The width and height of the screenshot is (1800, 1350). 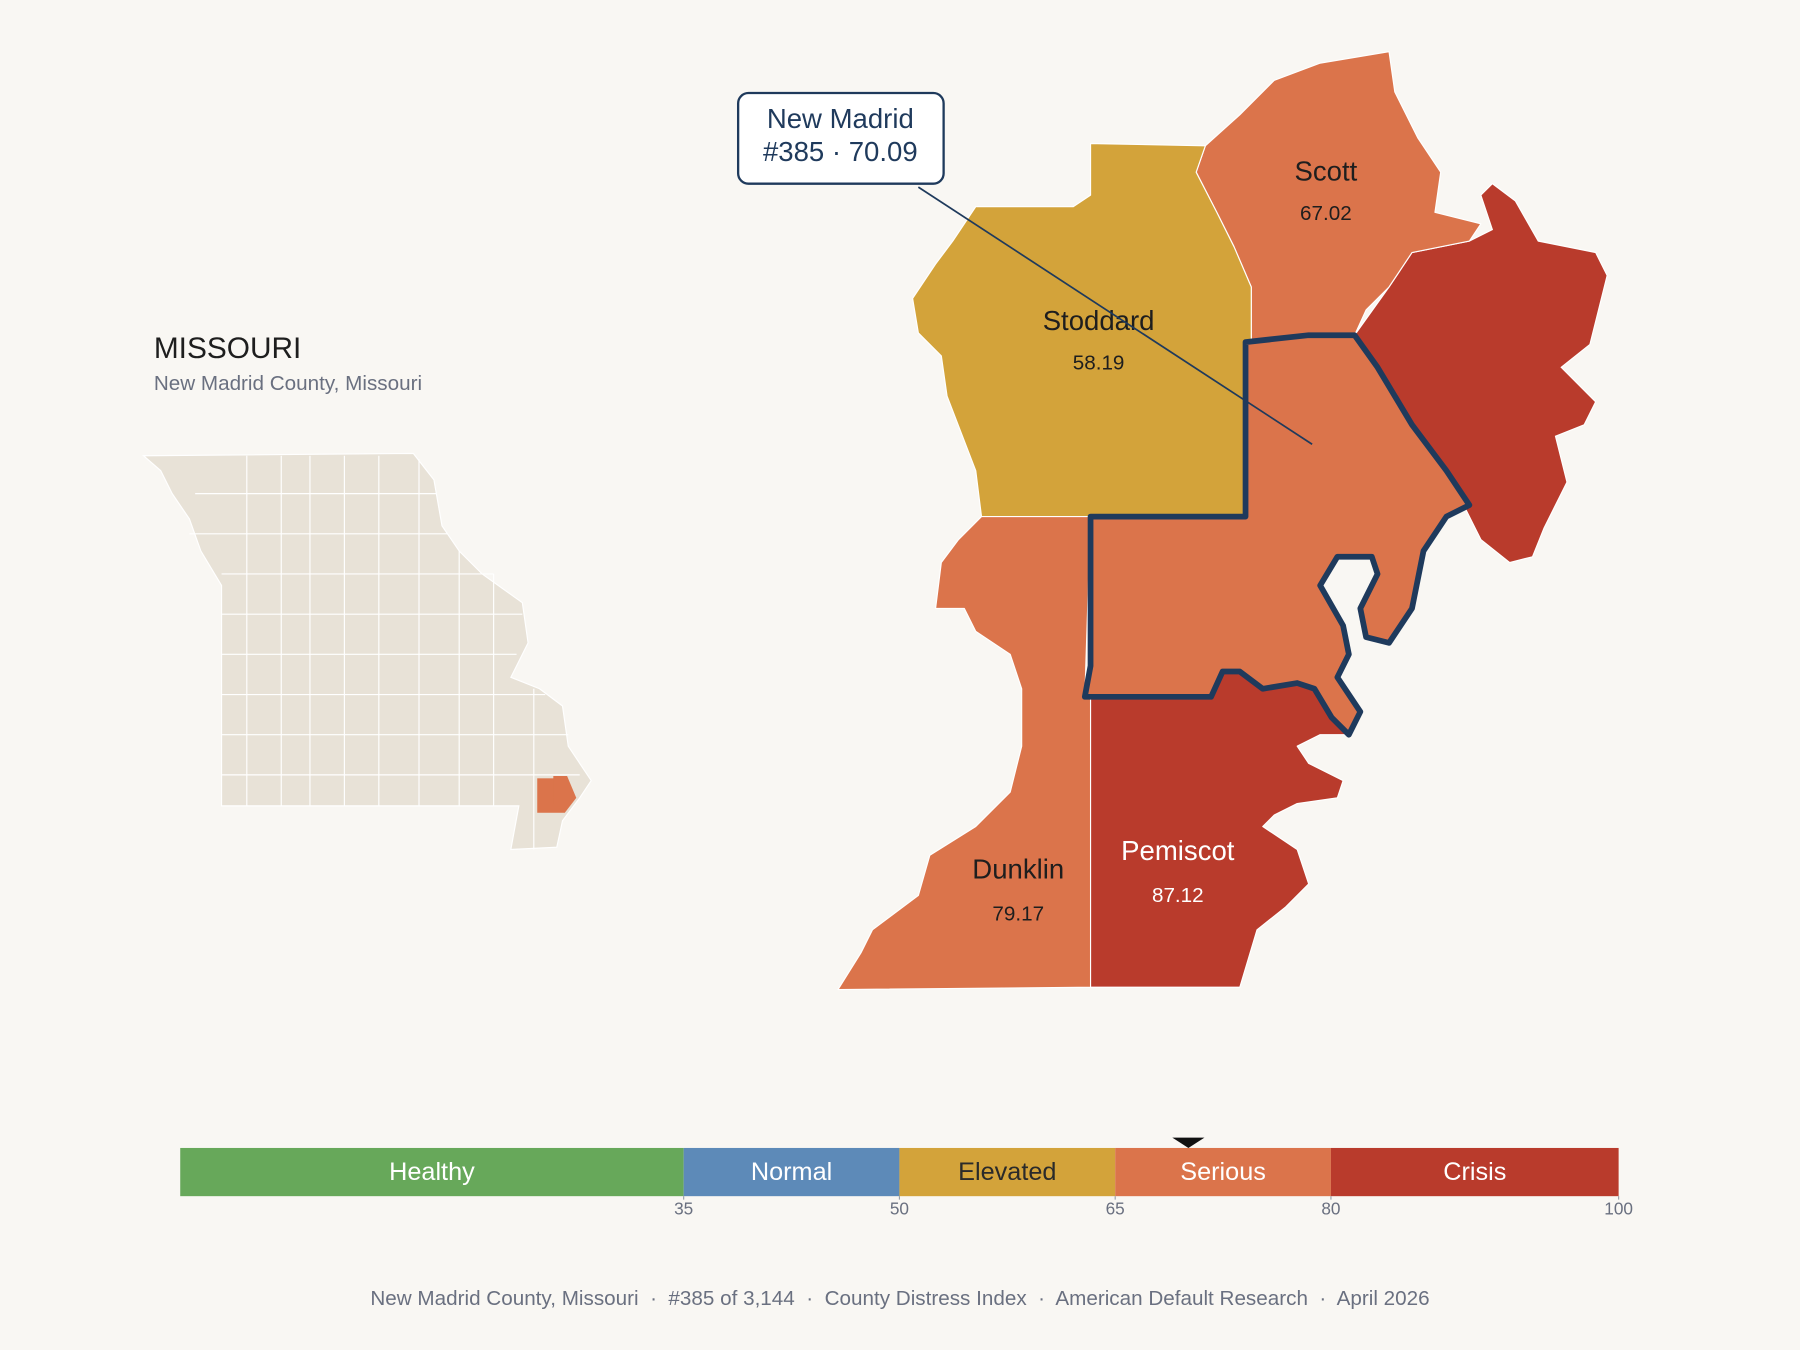 I want to click on scale-tick-label: 35, so click(x=683, y=1208).